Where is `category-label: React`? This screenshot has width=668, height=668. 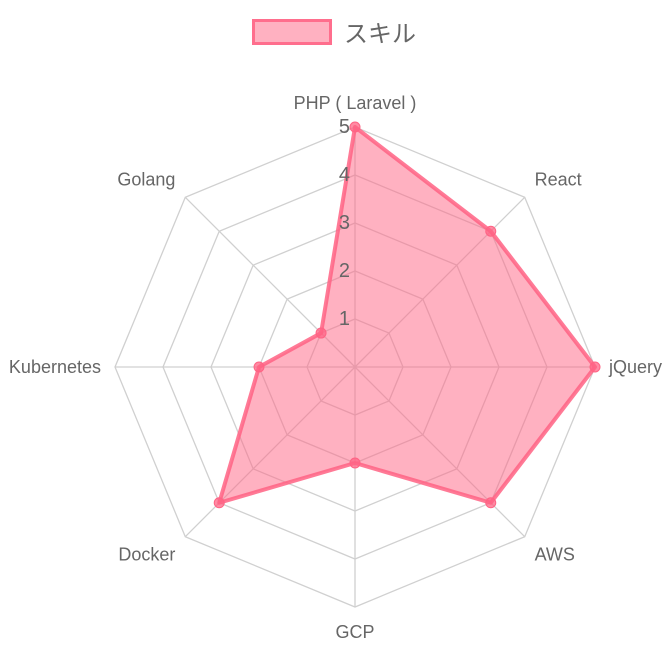 category-label: React is located at coordinates (558, 179).